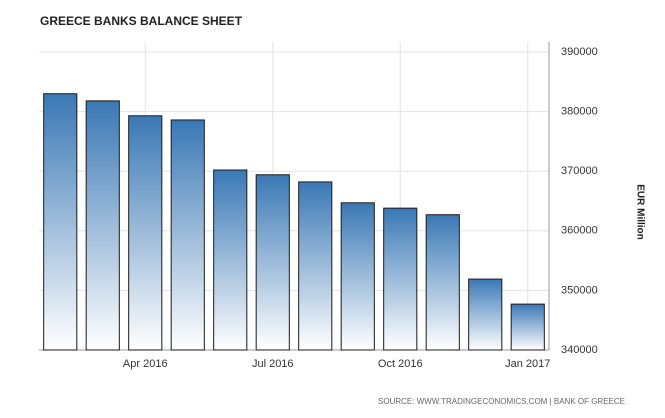  Describe the element at coordinates (639, 212) in the screenshot. I see `y-axis-label: EUR Million` at that location.